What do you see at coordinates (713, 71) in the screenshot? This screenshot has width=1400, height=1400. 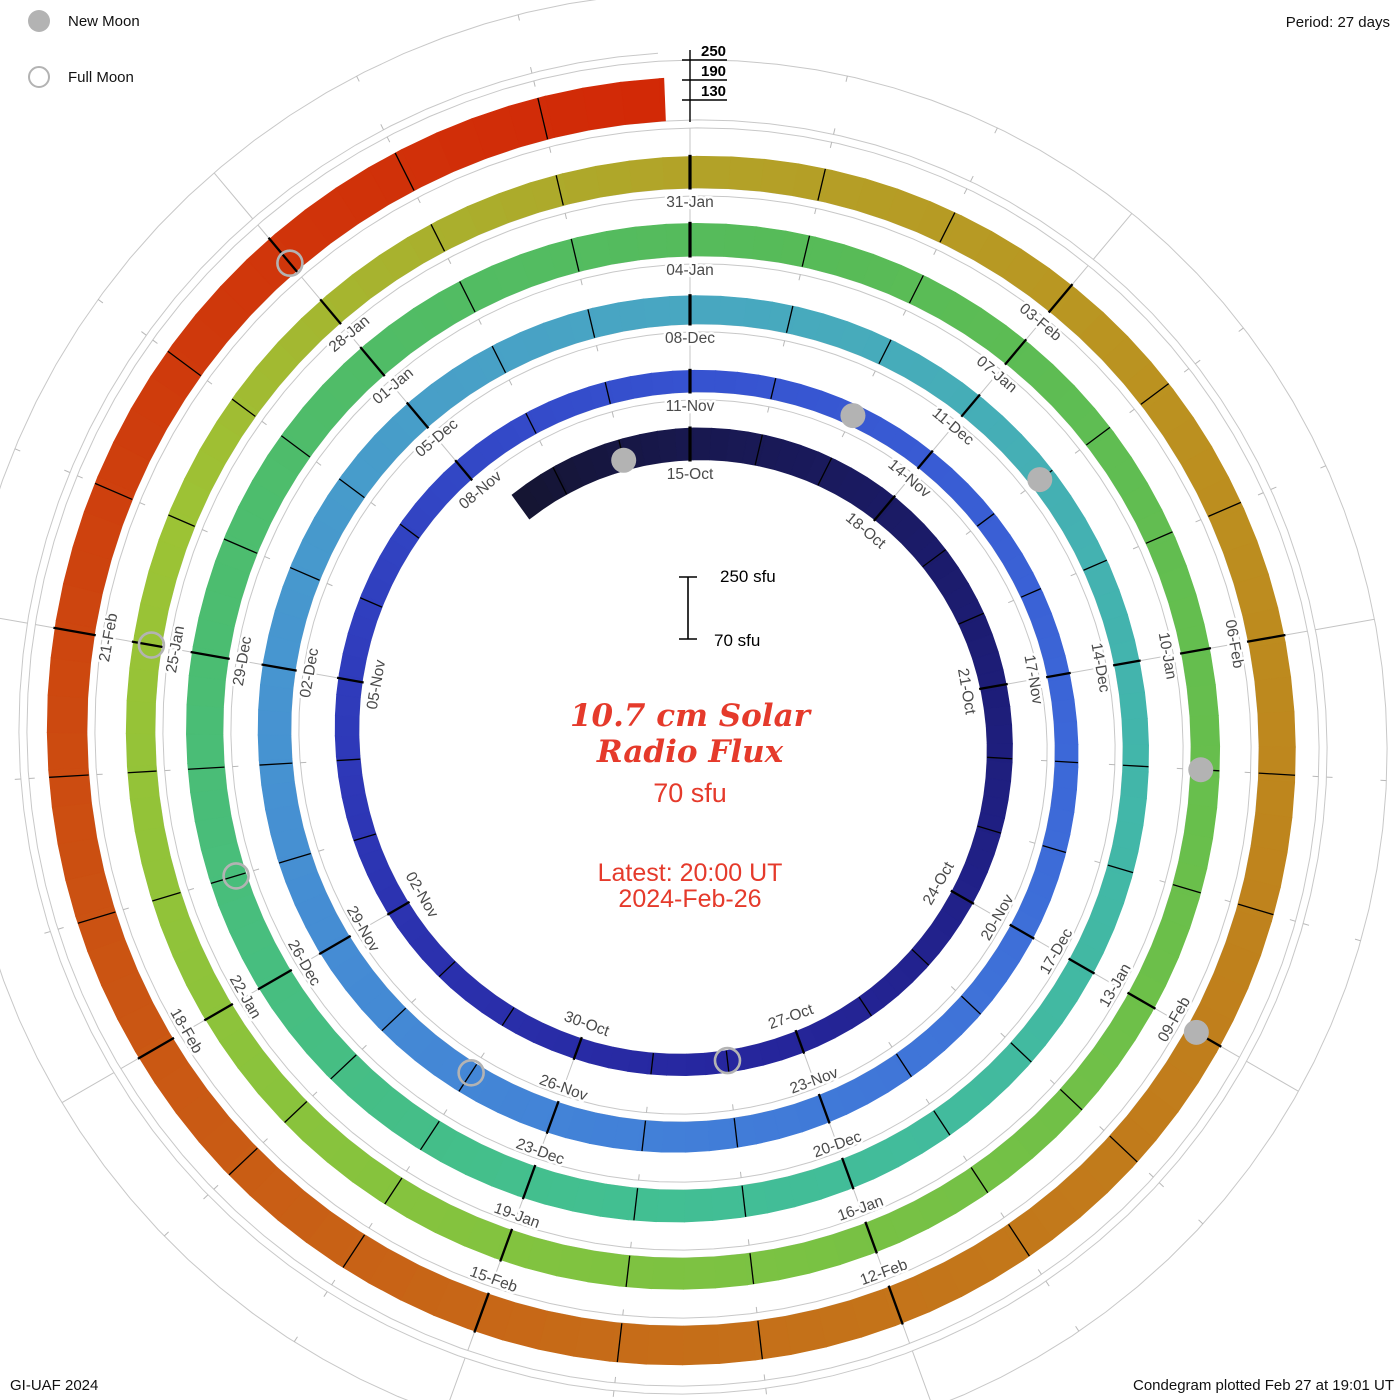 I see `radial-axis-label: 190` at bounding box center [713, 71].